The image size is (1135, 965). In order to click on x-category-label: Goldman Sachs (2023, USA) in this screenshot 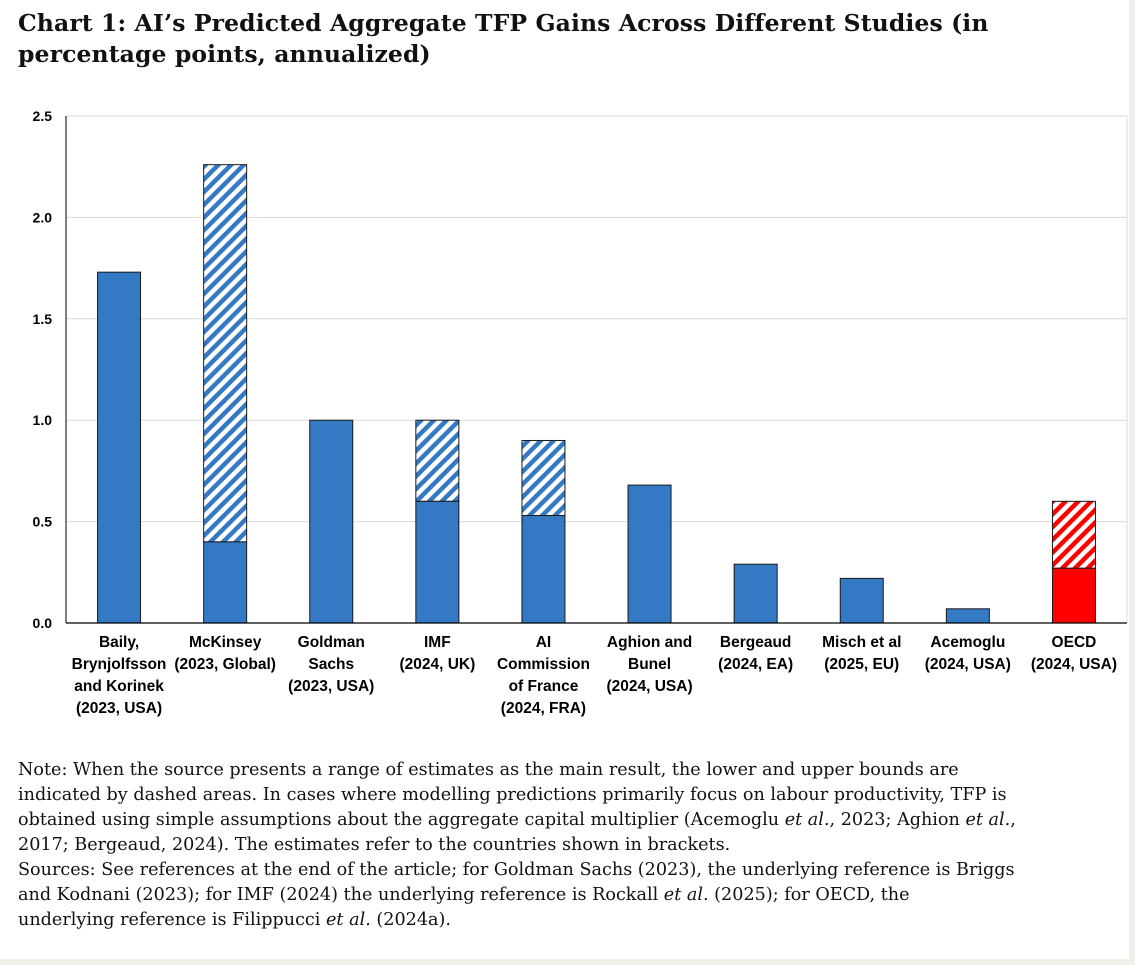, I will do `click(331, 664)`.